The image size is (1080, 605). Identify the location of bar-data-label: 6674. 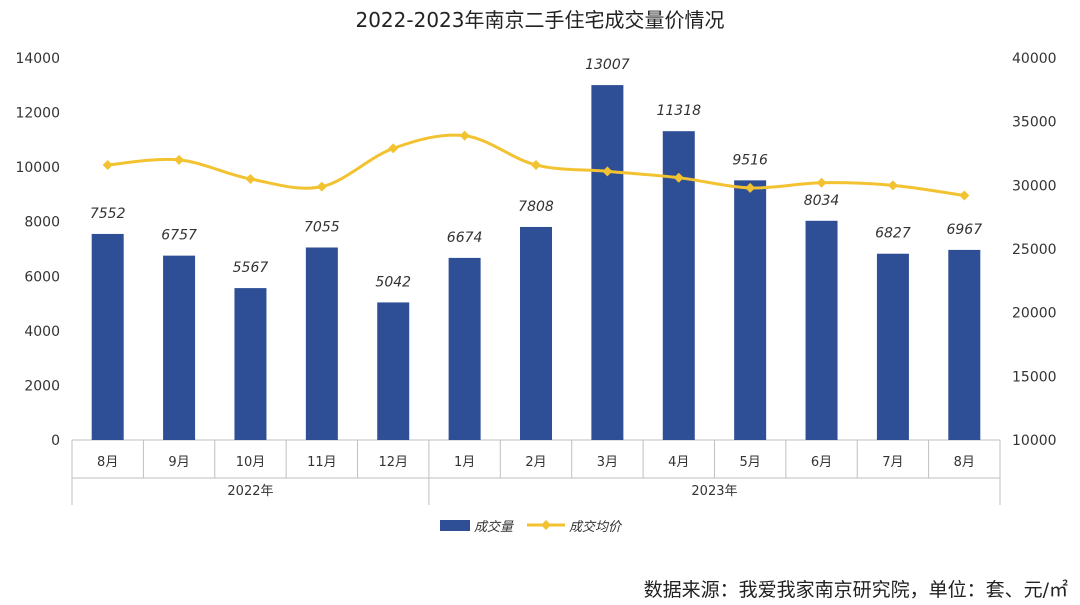
(465, 238).